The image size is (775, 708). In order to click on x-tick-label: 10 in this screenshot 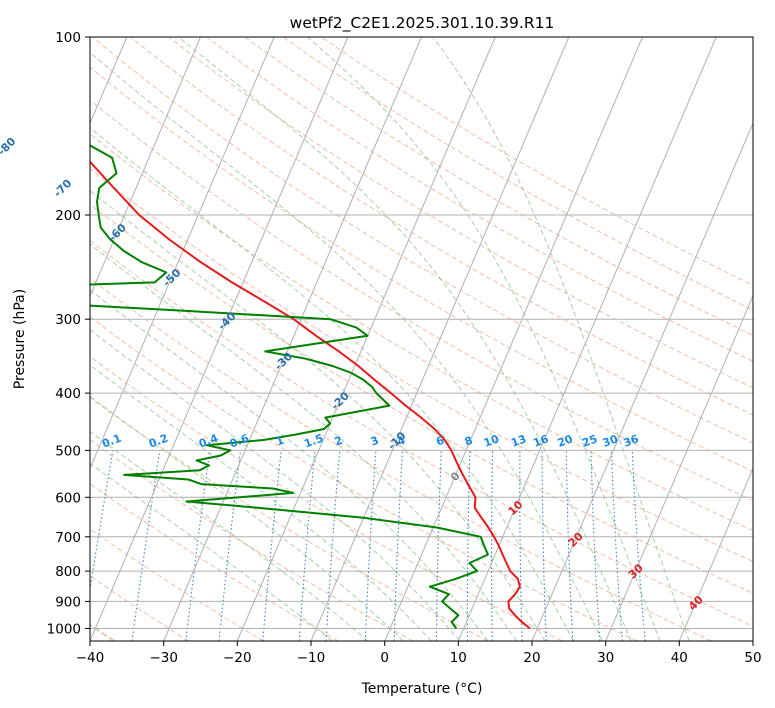, I will do `click(458, 658)`.